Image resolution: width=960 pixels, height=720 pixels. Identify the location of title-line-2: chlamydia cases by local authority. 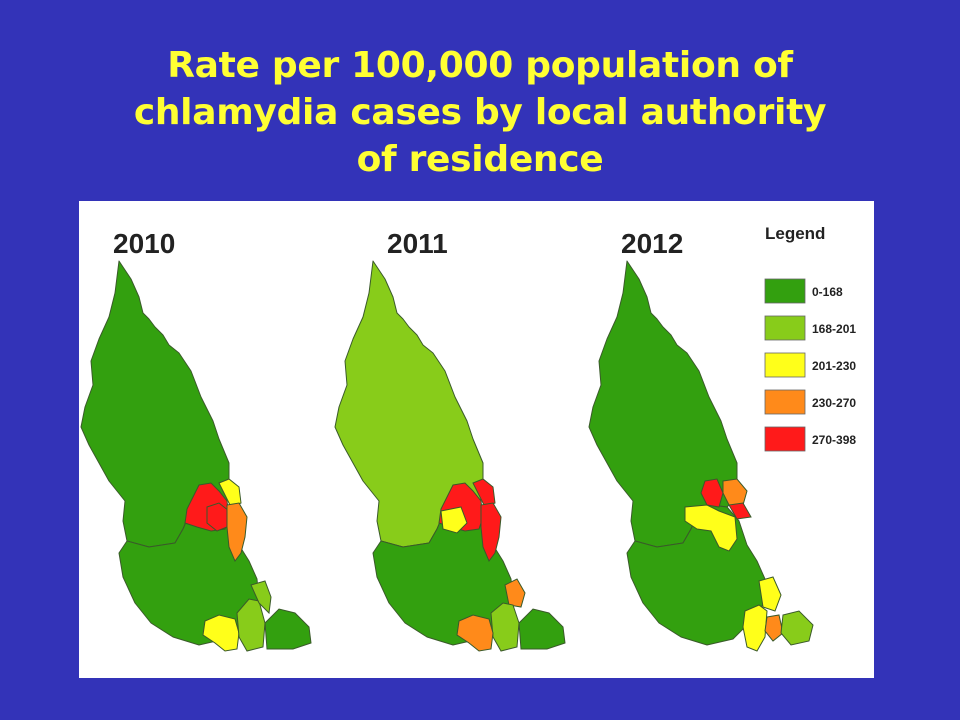
(480, 112).